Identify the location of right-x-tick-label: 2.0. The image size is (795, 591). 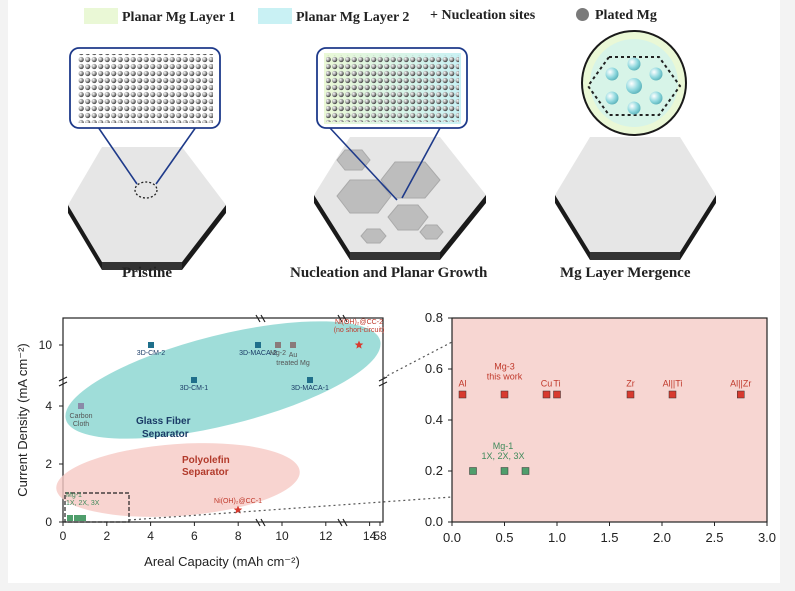
(662, 537).